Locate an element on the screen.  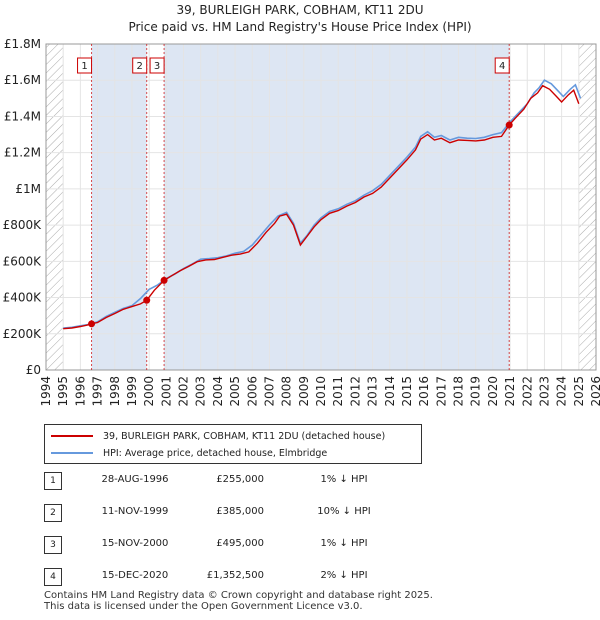
x-tick-label: 2001 is located at coordinates (166, 391).